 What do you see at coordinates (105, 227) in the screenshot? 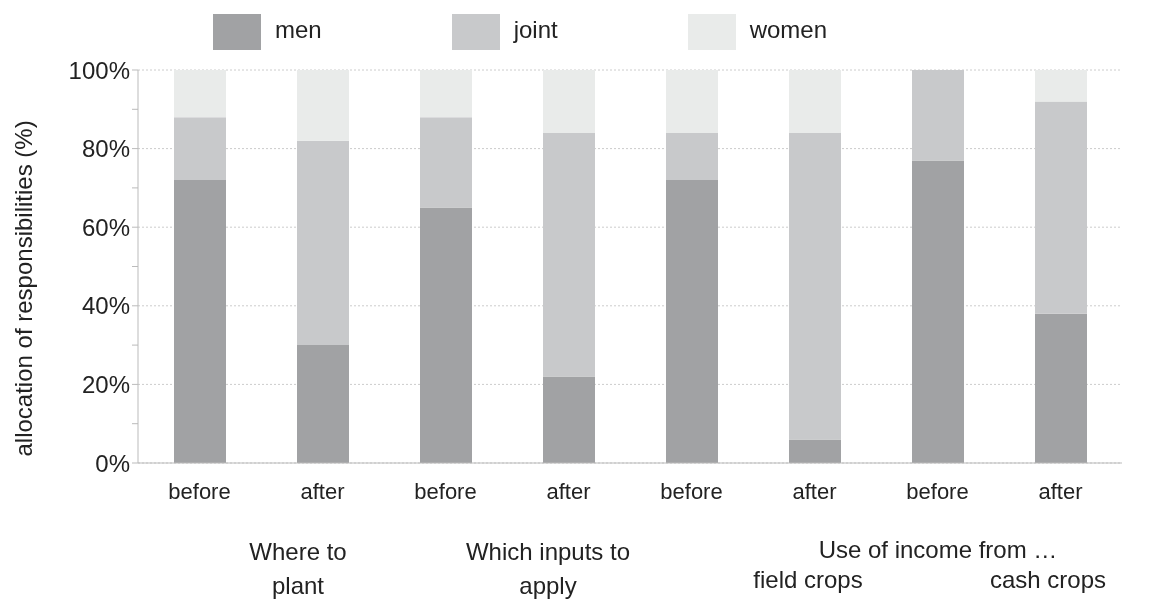
I see `y-tick-label: 60%` at bounding box center [105, 227].